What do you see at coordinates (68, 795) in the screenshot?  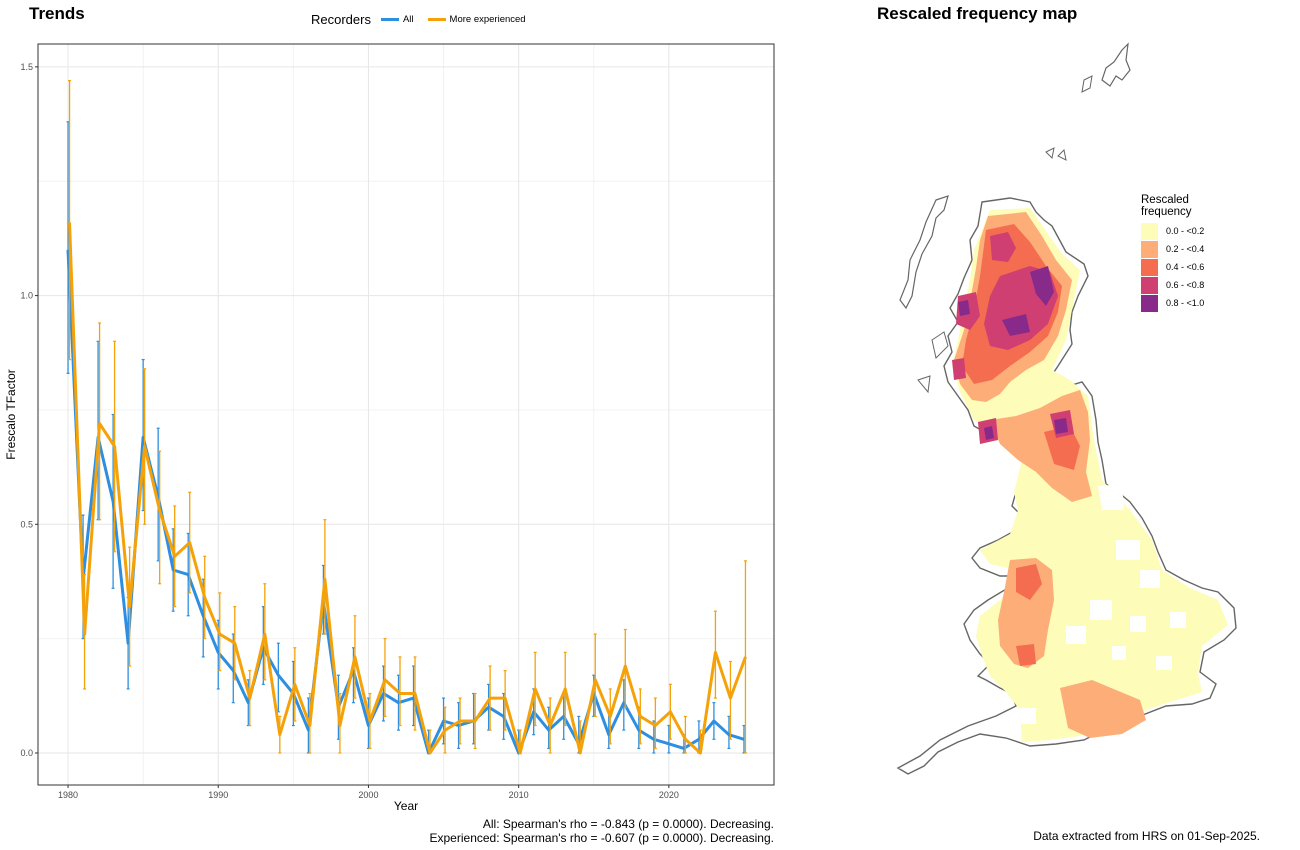 I see `x-tick-label: 1980` at bounding box center [68, 795].